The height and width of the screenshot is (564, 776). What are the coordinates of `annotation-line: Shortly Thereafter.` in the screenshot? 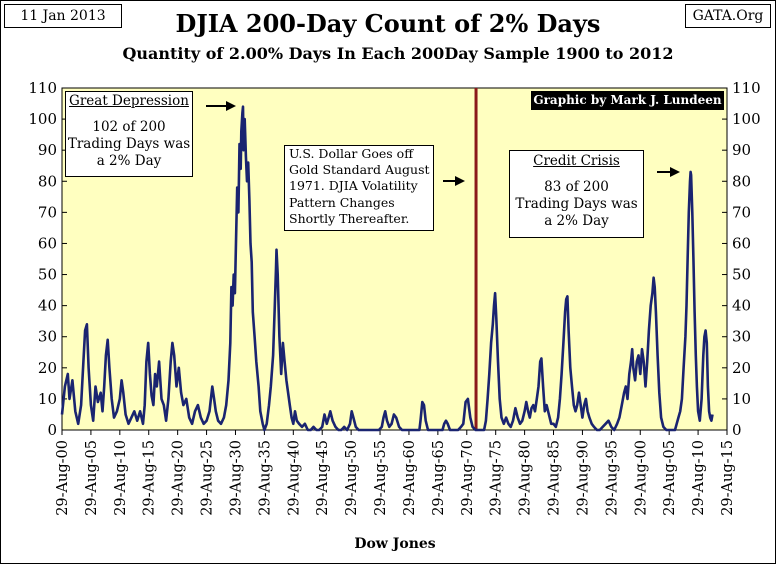 It's located at (349, 218).